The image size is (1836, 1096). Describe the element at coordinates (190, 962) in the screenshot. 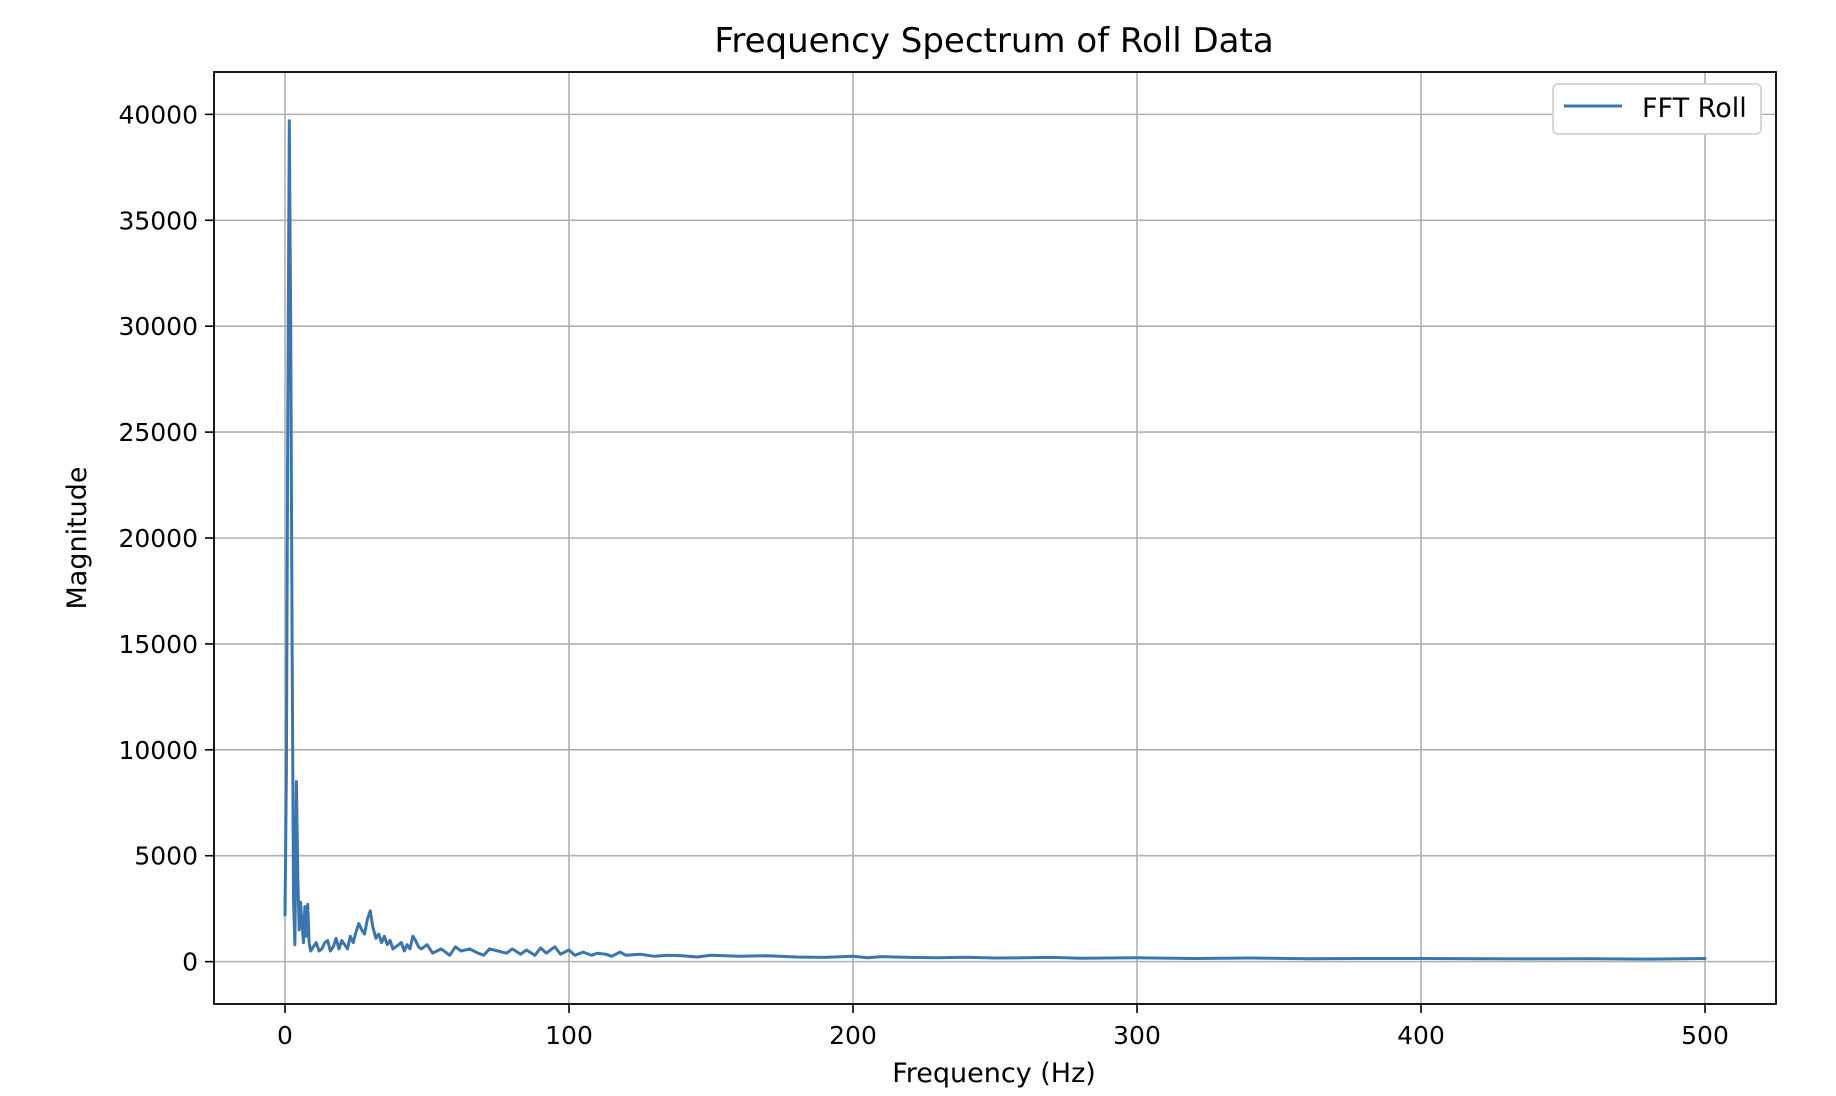

I see `y-tick-label: 0` at that location.